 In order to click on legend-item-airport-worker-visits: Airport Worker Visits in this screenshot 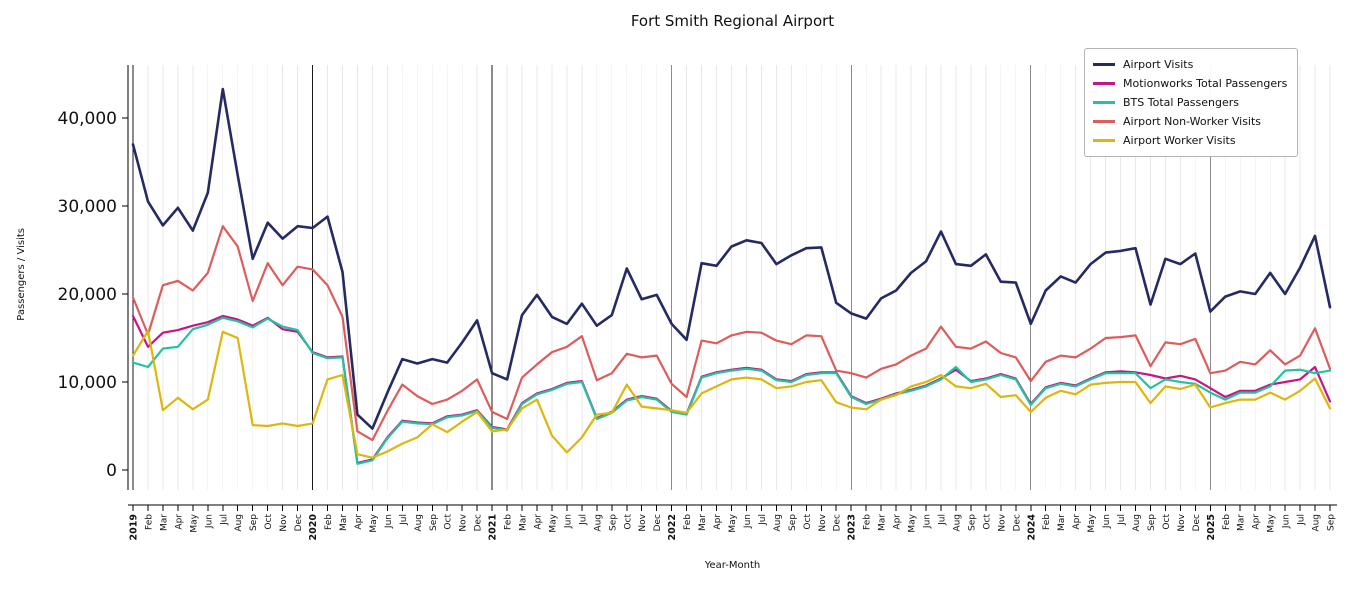, I will do `click(1190, 140)`.